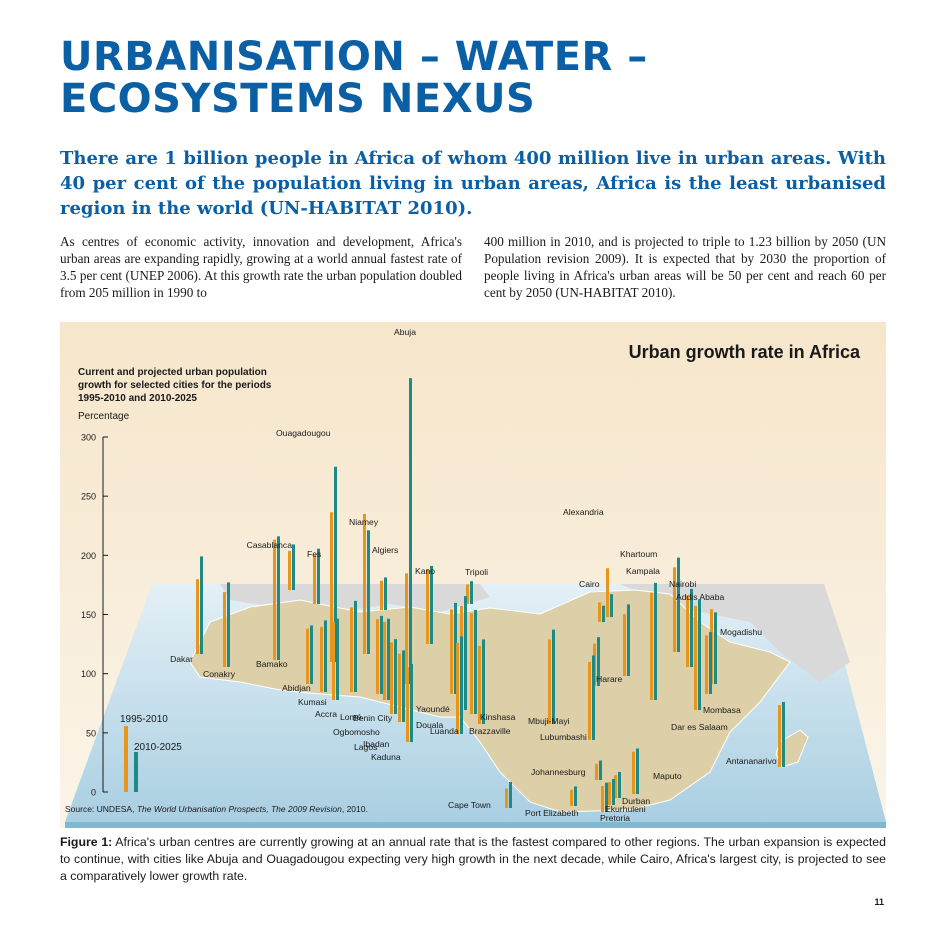 This screenshot has height=934, width=934. Describe the element at coordinates (337, 659) in the screenshot. I see `bar-1995-2010-accra` at that location.